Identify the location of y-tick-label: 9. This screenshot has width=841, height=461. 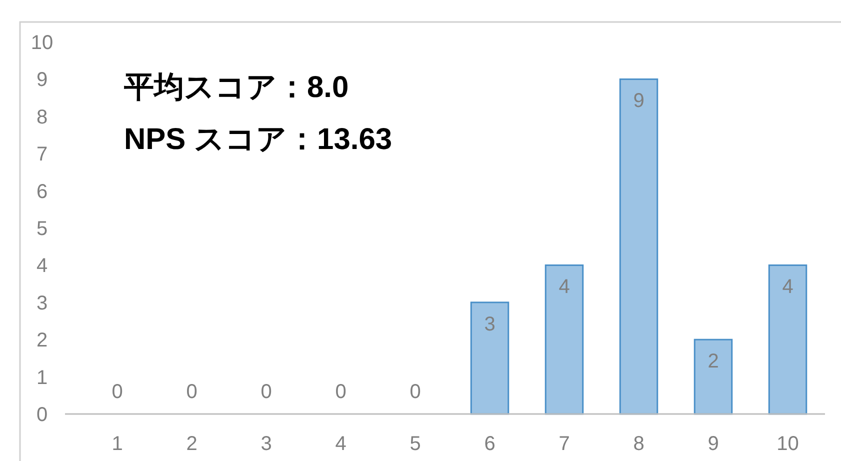
(42, 80).